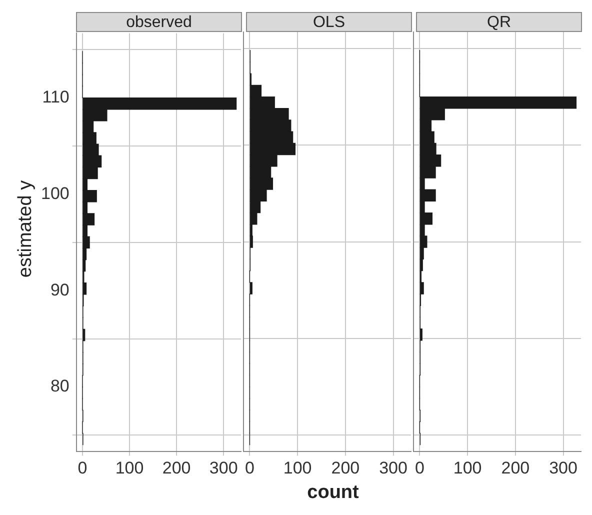 The height and width of the screenshot is (515, 592). What do you see at coordinates (333, 493) in the screenshot?
I see `x-axis-title: count` at bounding box center [333, 493].